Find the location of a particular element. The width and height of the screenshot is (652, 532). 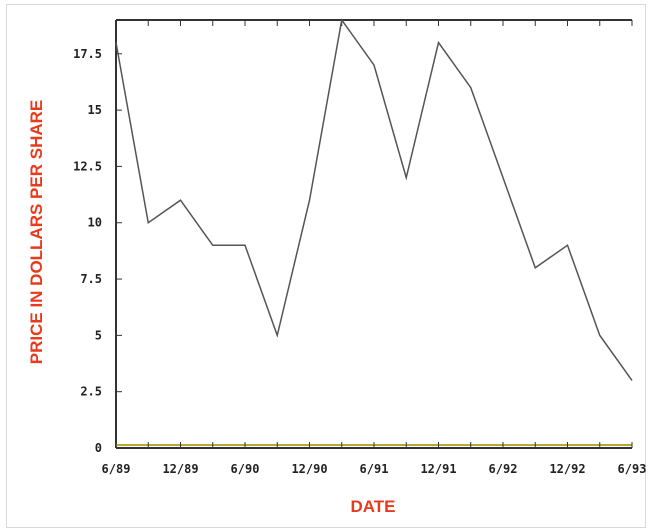

y-tick-label: 2.5 is located at coordinates (91, 392).